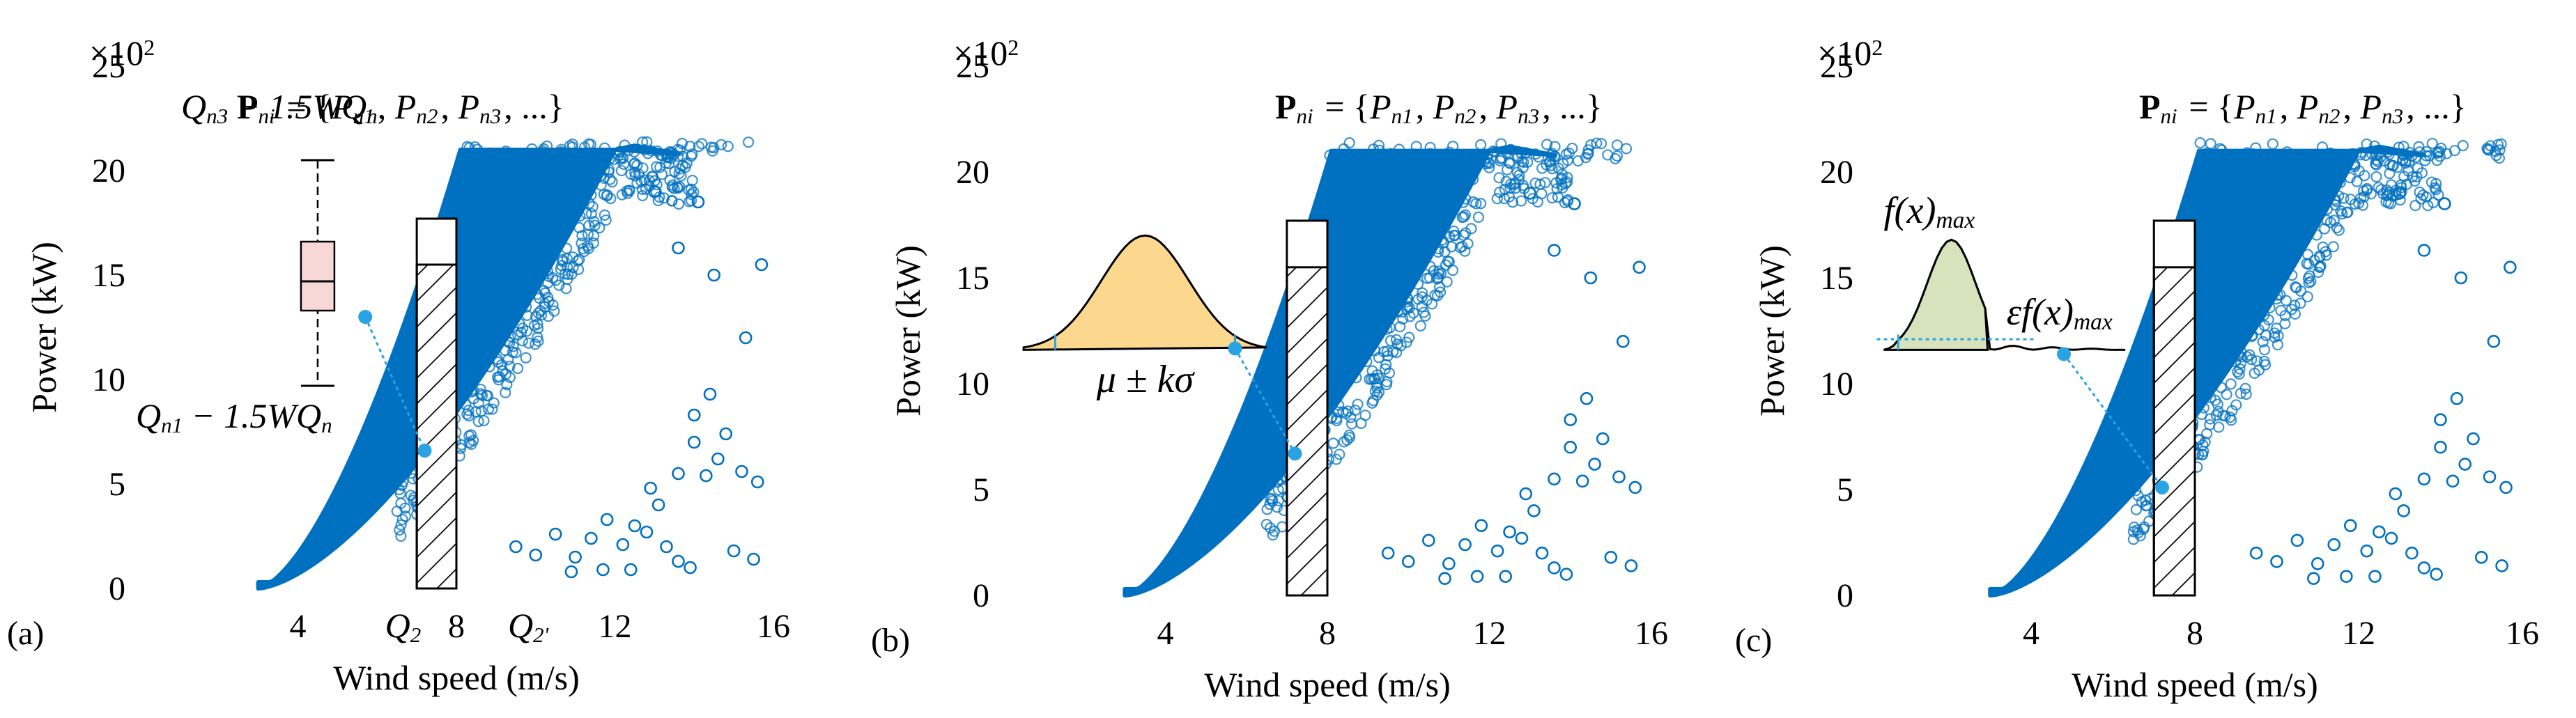  What do you see at coordinates (1771, 330) in the screenshot?
I see `y-axis-title: Power (kW)` at bounding box center [1771, 330].